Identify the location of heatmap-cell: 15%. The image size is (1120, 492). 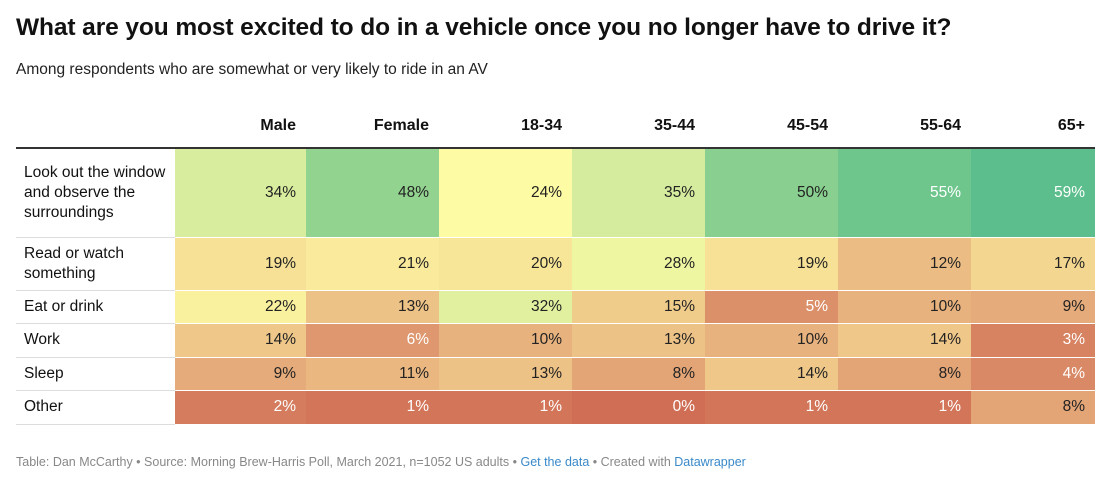
(638, 307).